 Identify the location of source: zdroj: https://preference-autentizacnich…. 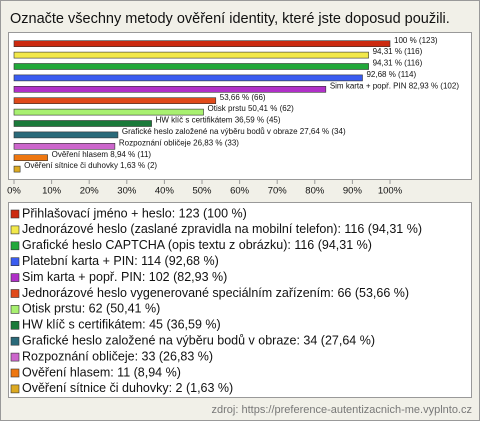
(342, 410).